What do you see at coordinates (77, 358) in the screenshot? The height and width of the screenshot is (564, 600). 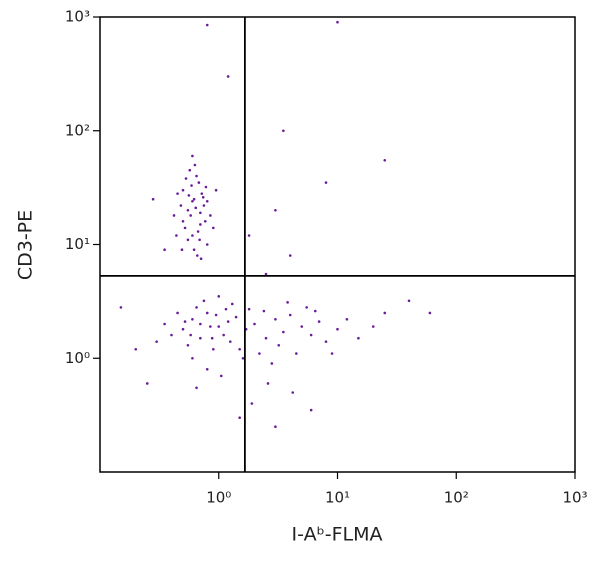 I see `y-tick-label: 10⁰` at bounding box center [77, 358].